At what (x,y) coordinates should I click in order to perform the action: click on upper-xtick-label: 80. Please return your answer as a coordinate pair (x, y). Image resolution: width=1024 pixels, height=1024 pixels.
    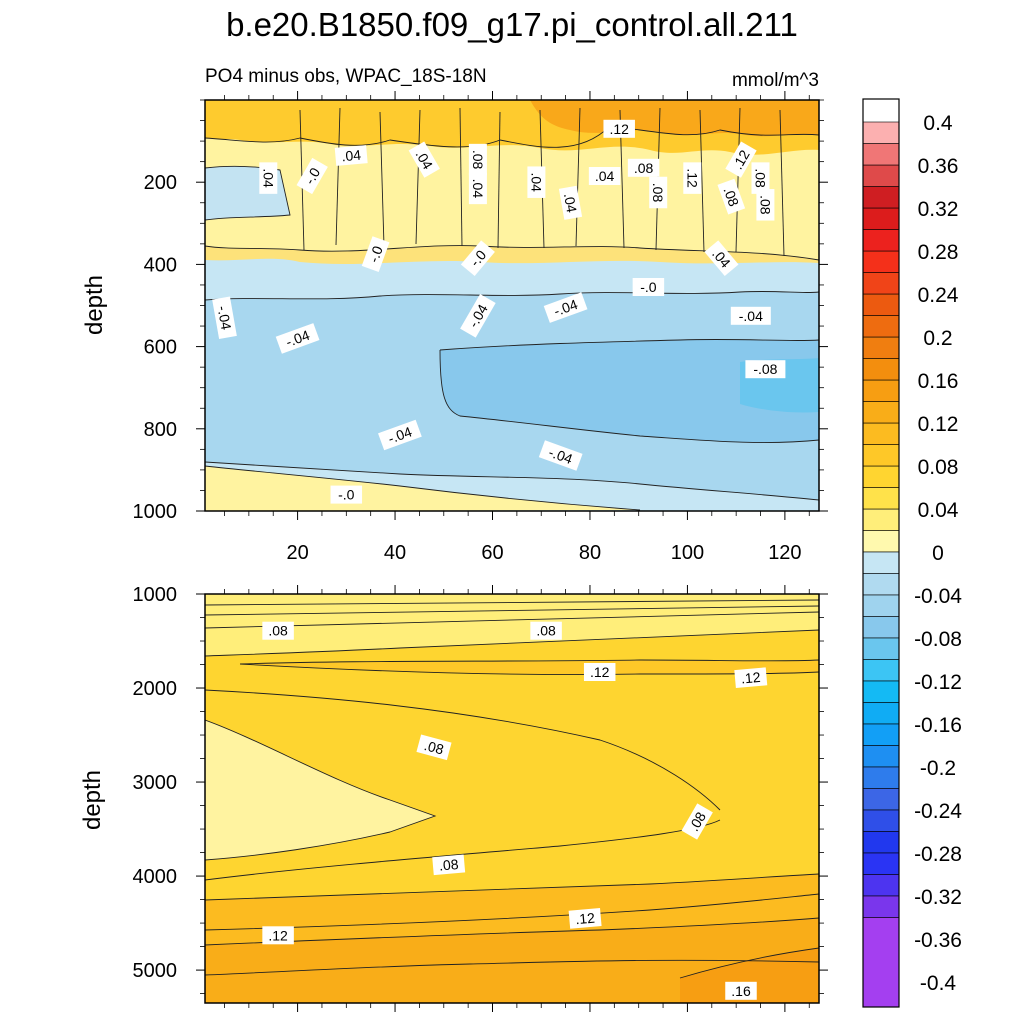
    Looking at the image, I should click on (590, 553).